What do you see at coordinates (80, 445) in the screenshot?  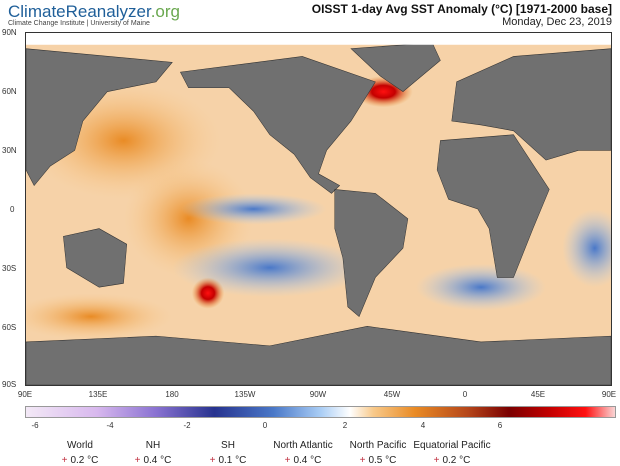 I see `stat-region: World` at bounding box center [80, 445].